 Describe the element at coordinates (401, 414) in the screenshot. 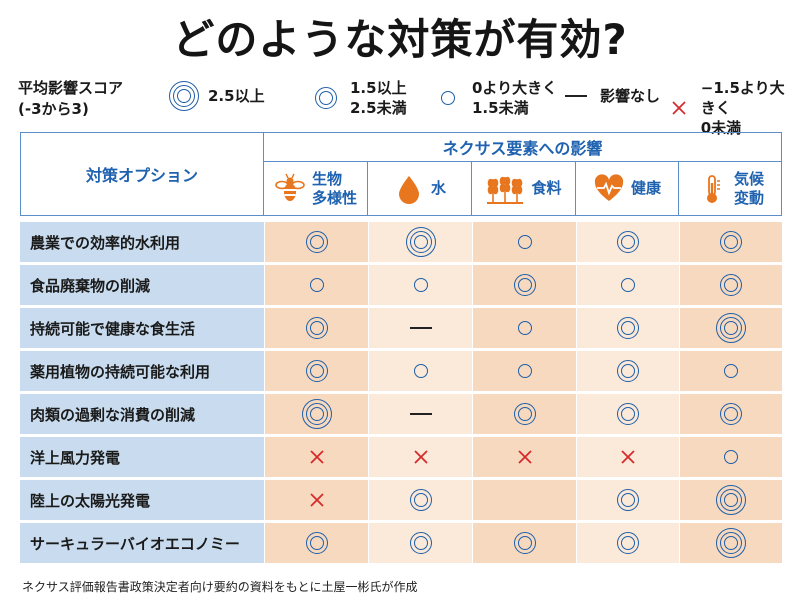

I see `table-row: 肉類の過剰な消費の削減` at that location.